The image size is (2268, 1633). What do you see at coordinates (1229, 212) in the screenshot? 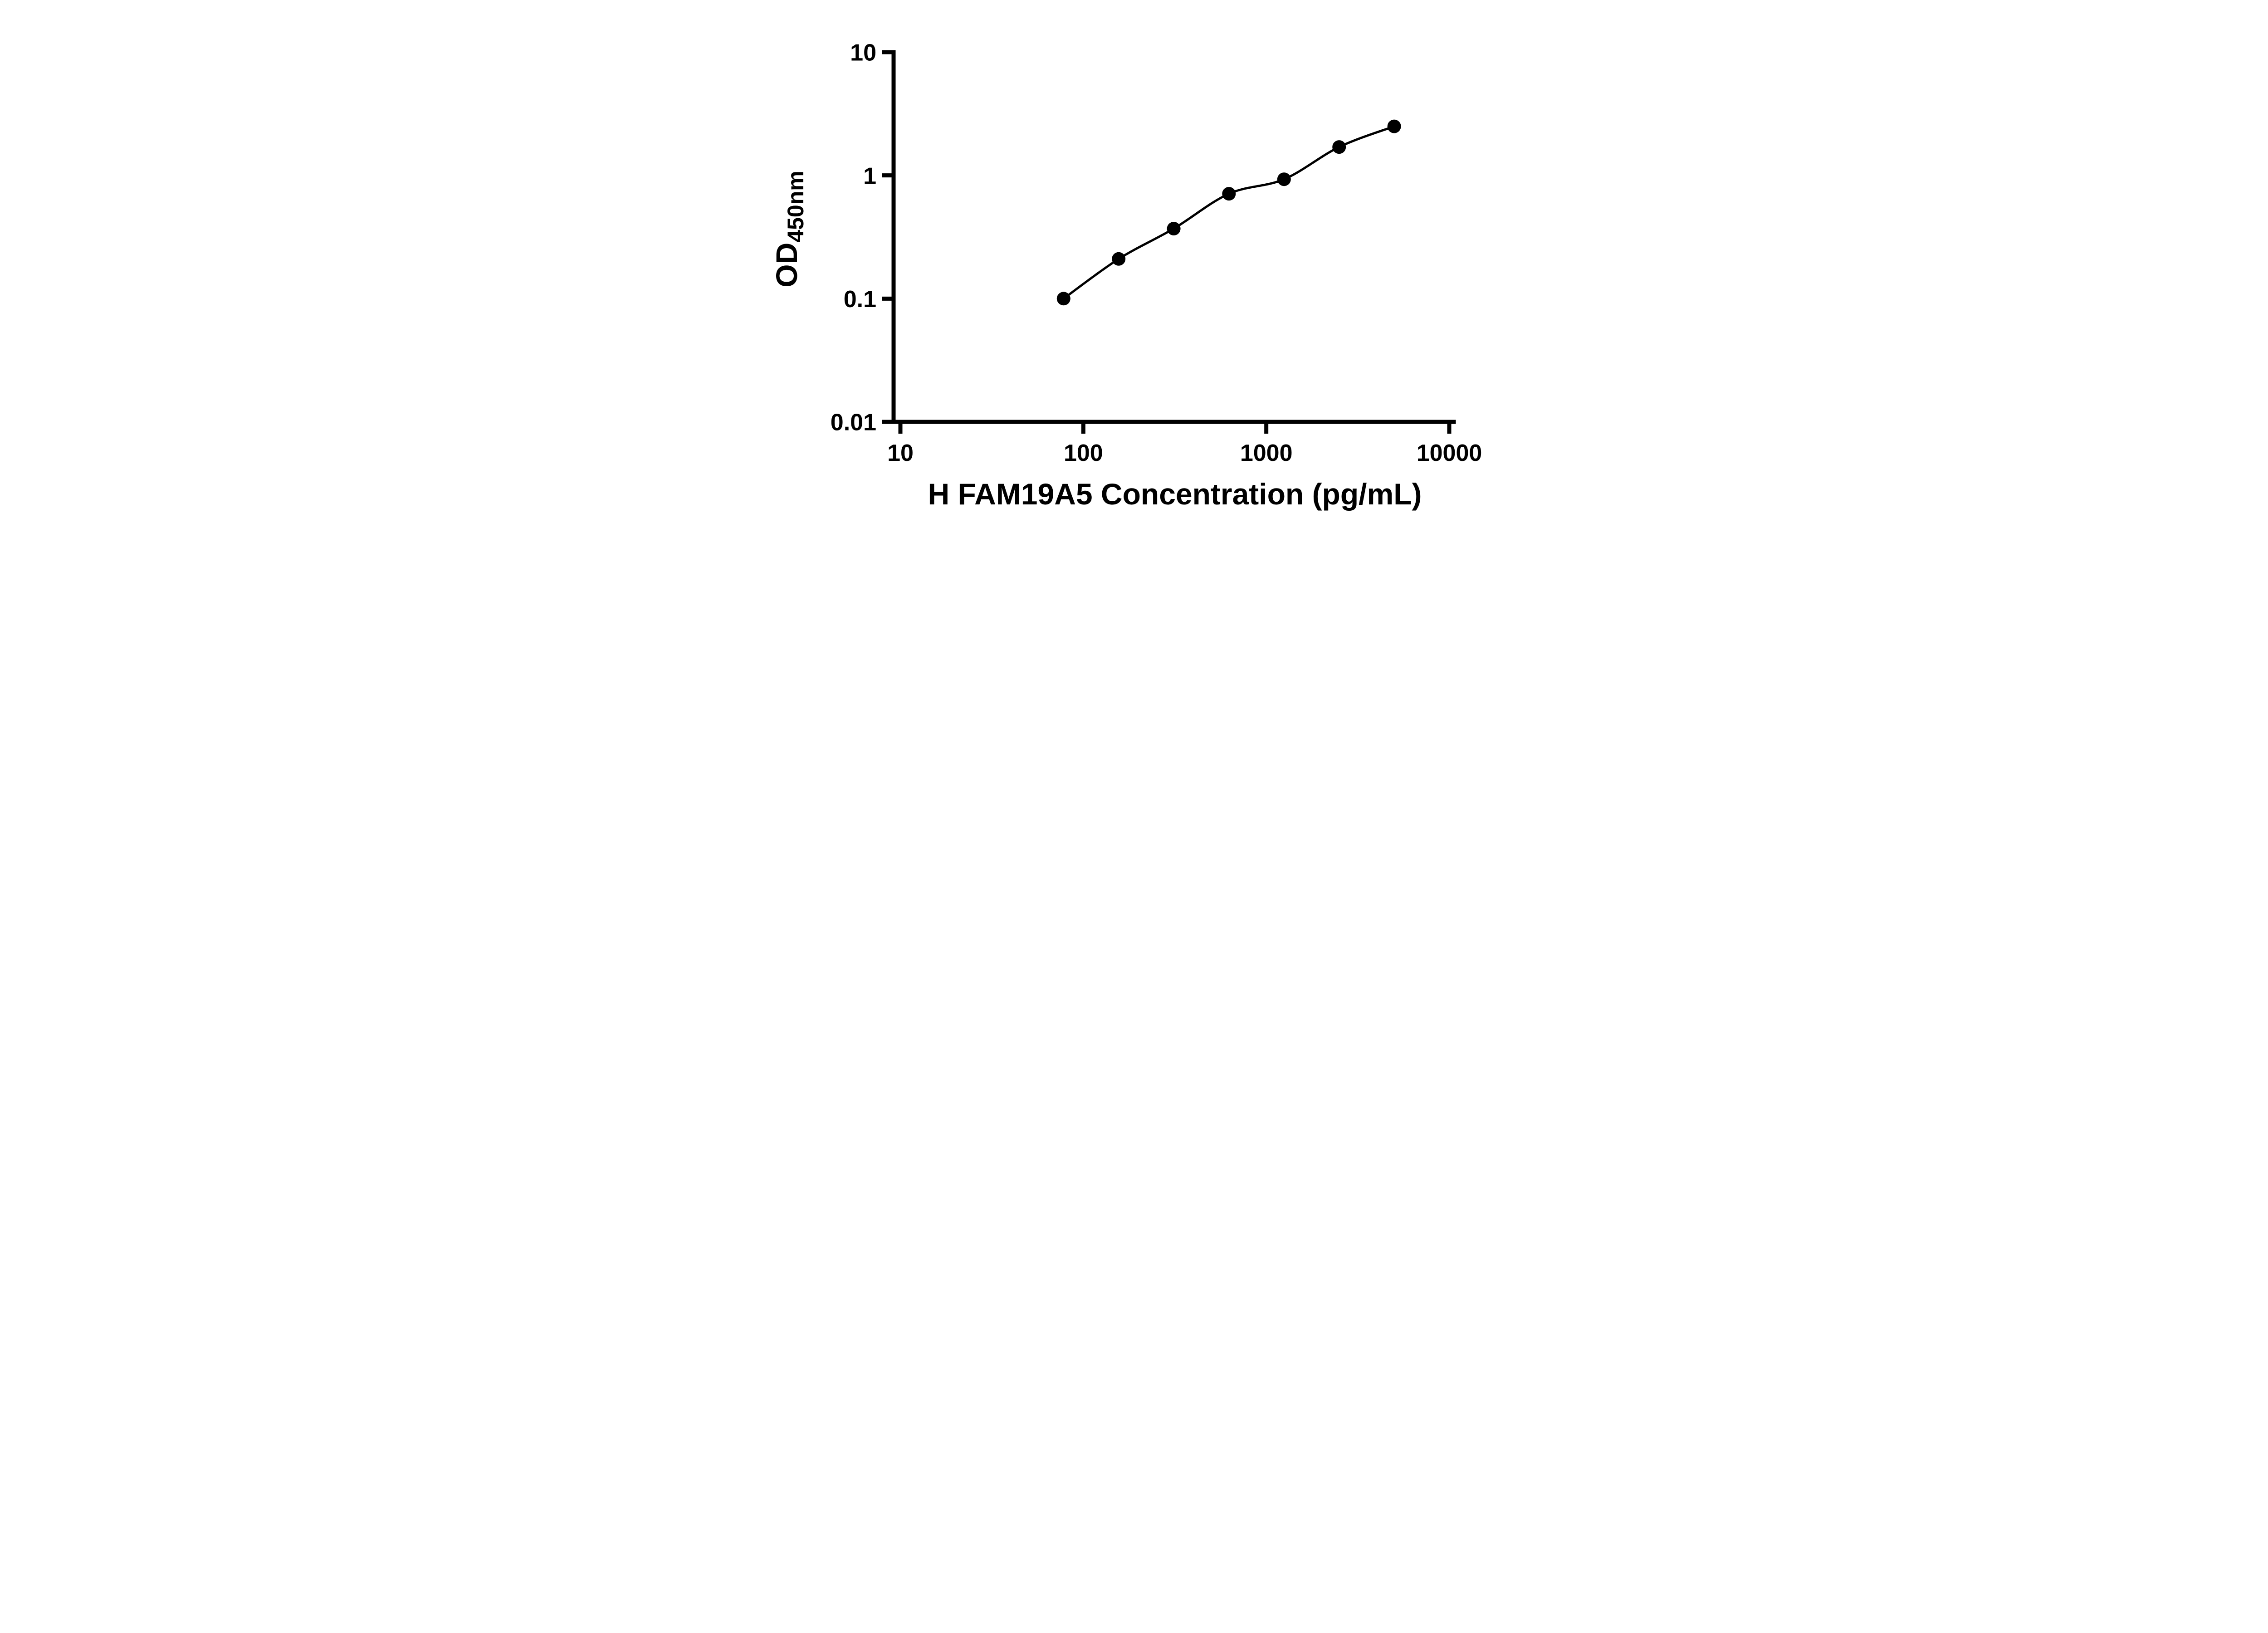
I see `fit-curve` at bounding box center [1229, 212].